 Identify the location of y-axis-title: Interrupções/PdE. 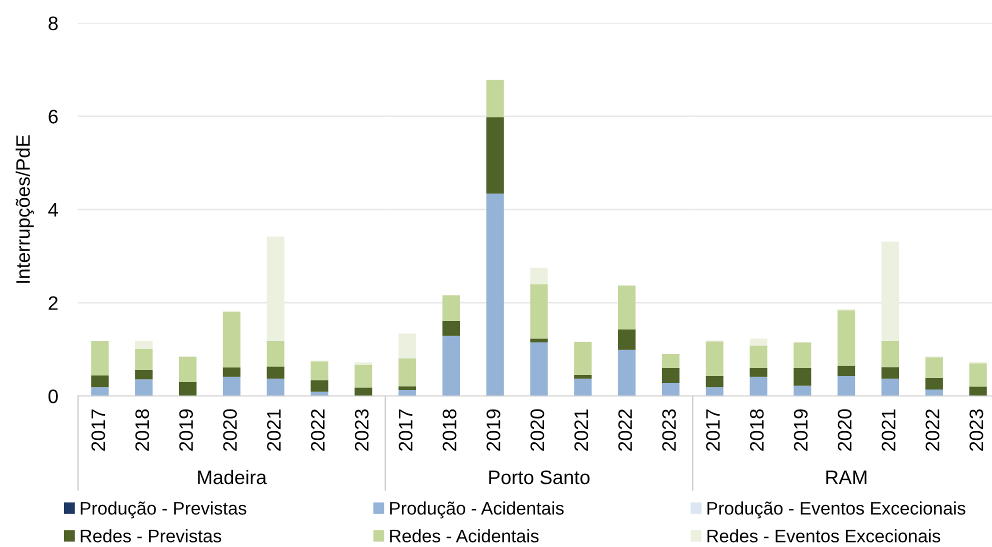
(25, 209).